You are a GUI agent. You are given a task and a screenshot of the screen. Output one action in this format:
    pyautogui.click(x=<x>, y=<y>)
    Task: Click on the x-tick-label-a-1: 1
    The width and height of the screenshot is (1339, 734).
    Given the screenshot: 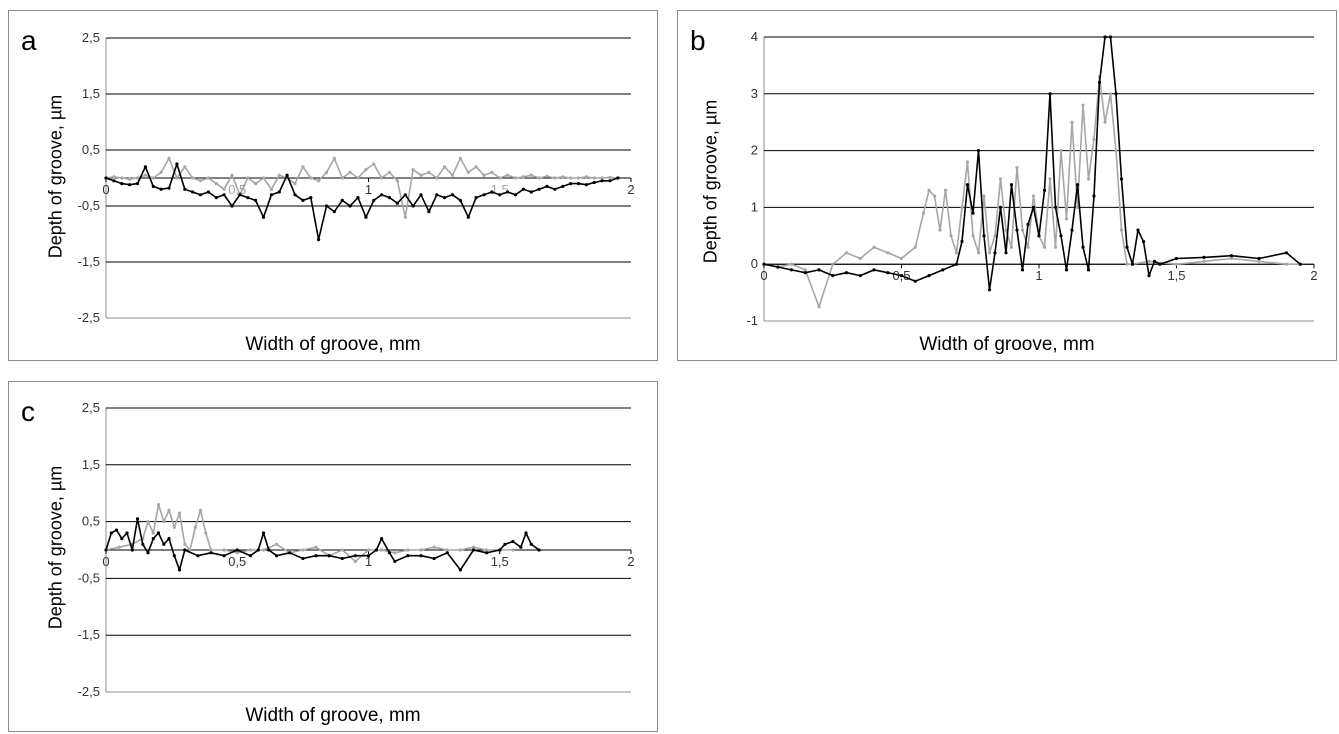 What is the action you would take?
    pyautogui.click(x=368, y=189)
    